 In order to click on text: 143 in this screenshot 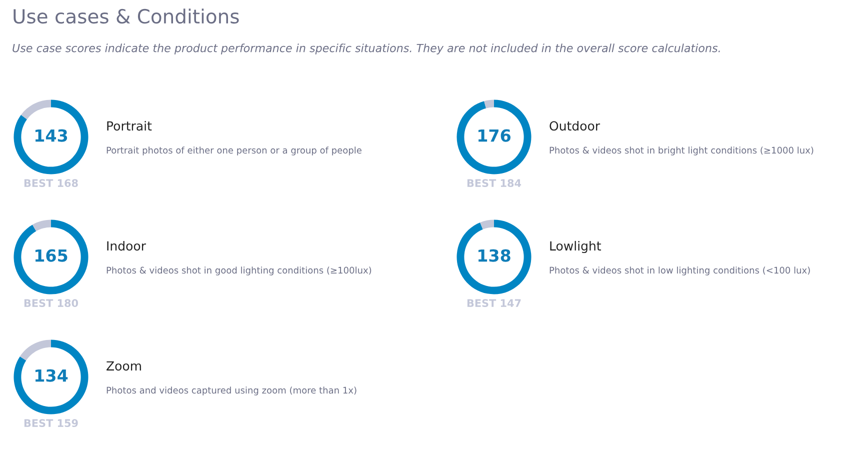, I will do `click(51, 135)`.